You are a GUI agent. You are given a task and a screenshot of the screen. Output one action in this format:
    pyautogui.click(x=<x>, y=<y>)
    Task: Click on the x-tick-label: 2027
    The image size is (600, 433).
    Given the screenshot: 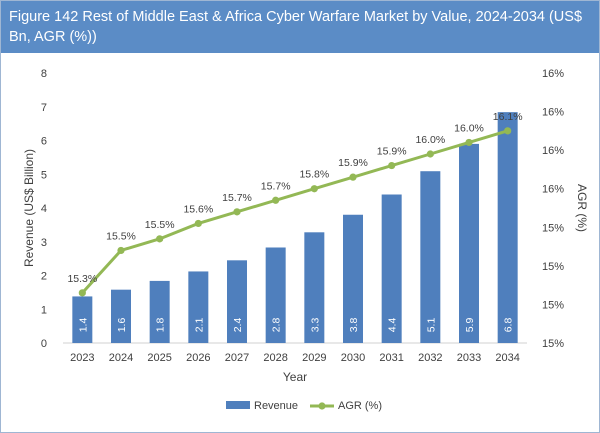 What is the action you would take?
    pyautogui.click(x=237, y=358)
    